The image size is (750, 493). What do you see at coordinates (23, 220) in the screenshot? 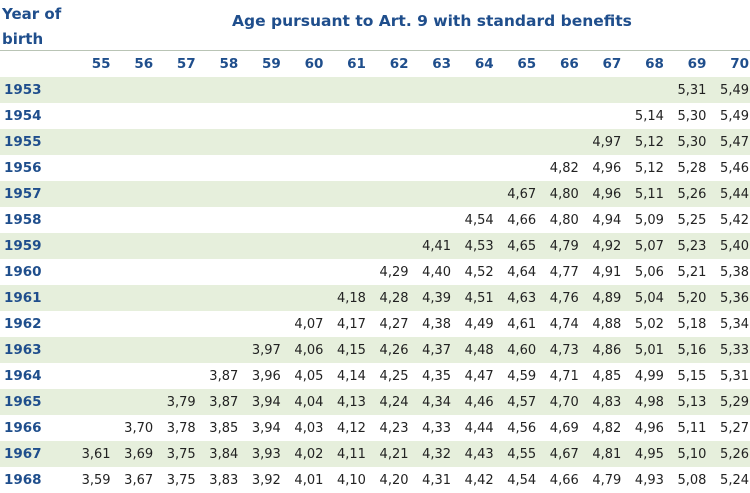
I see `birth-year-cell: 1958` at bounding box center [23, 220].